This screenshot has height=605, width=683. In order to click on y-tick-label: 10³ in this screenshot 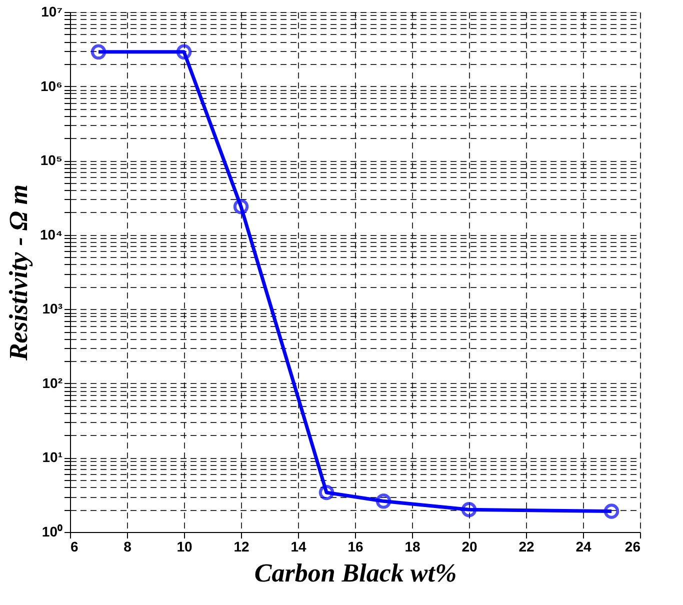, I will do `click(52, 308)`.